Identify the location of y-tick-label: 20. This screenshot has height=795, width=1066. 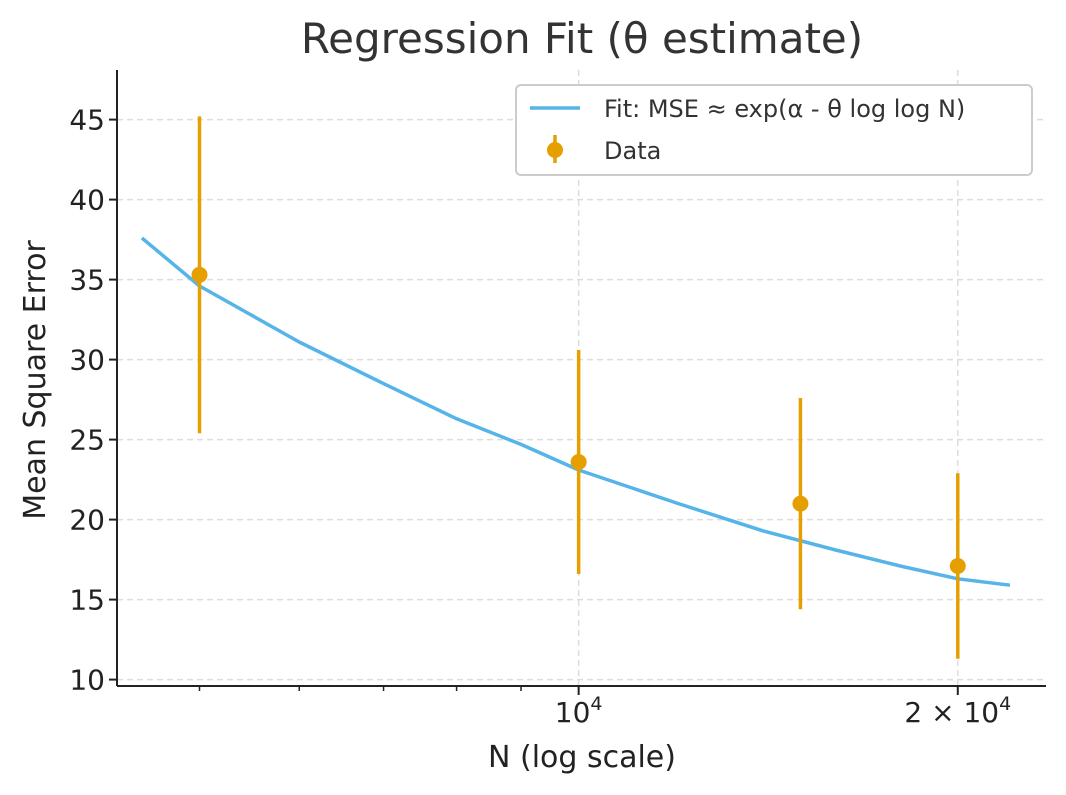
(87, 520).